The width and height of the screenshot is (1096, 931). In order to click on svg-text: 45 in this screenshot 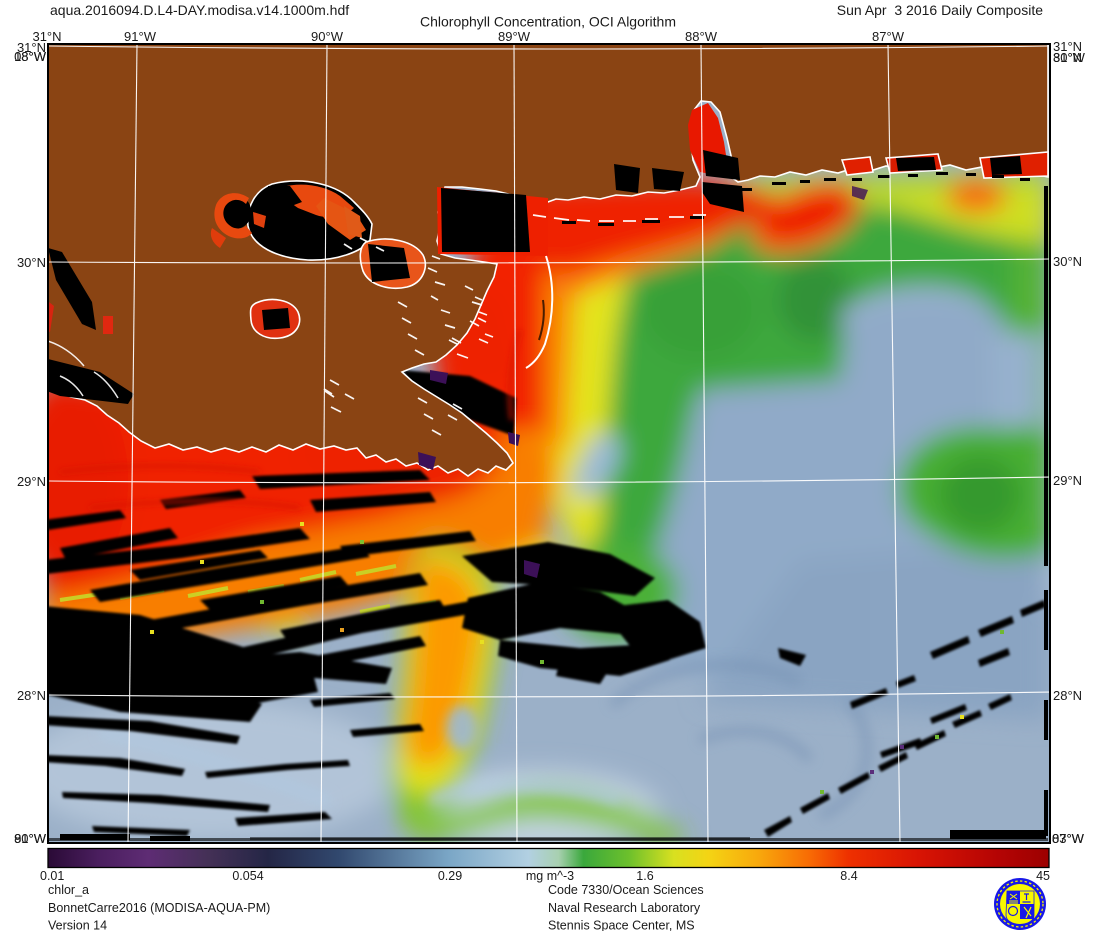, I will do `click(1043, 876)`.